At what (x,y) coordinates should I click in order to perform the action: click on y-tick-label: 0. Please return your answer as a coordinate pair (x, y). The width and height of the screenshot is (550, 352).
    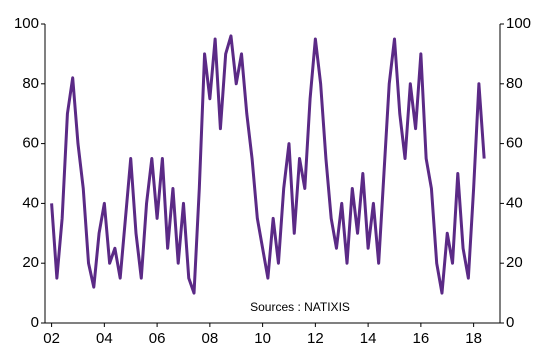
    Looking at the image, I should click on (35, 322).